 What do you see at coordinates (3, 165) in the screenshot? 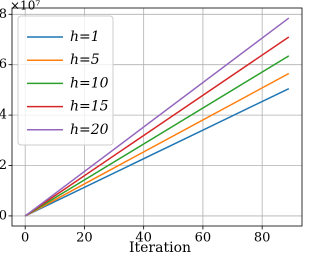
I see `y-tick-label: 2` at bounding box center [3, 165].